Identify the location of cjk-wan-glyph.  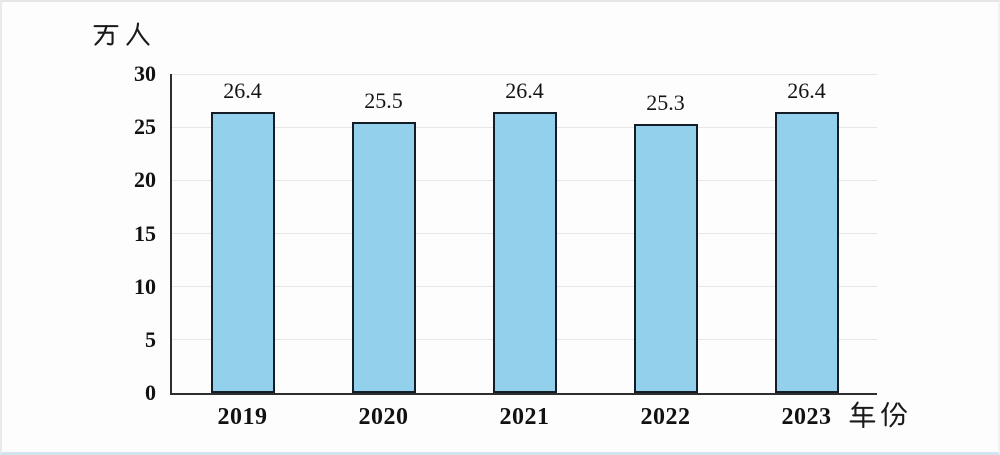
(106, 35).